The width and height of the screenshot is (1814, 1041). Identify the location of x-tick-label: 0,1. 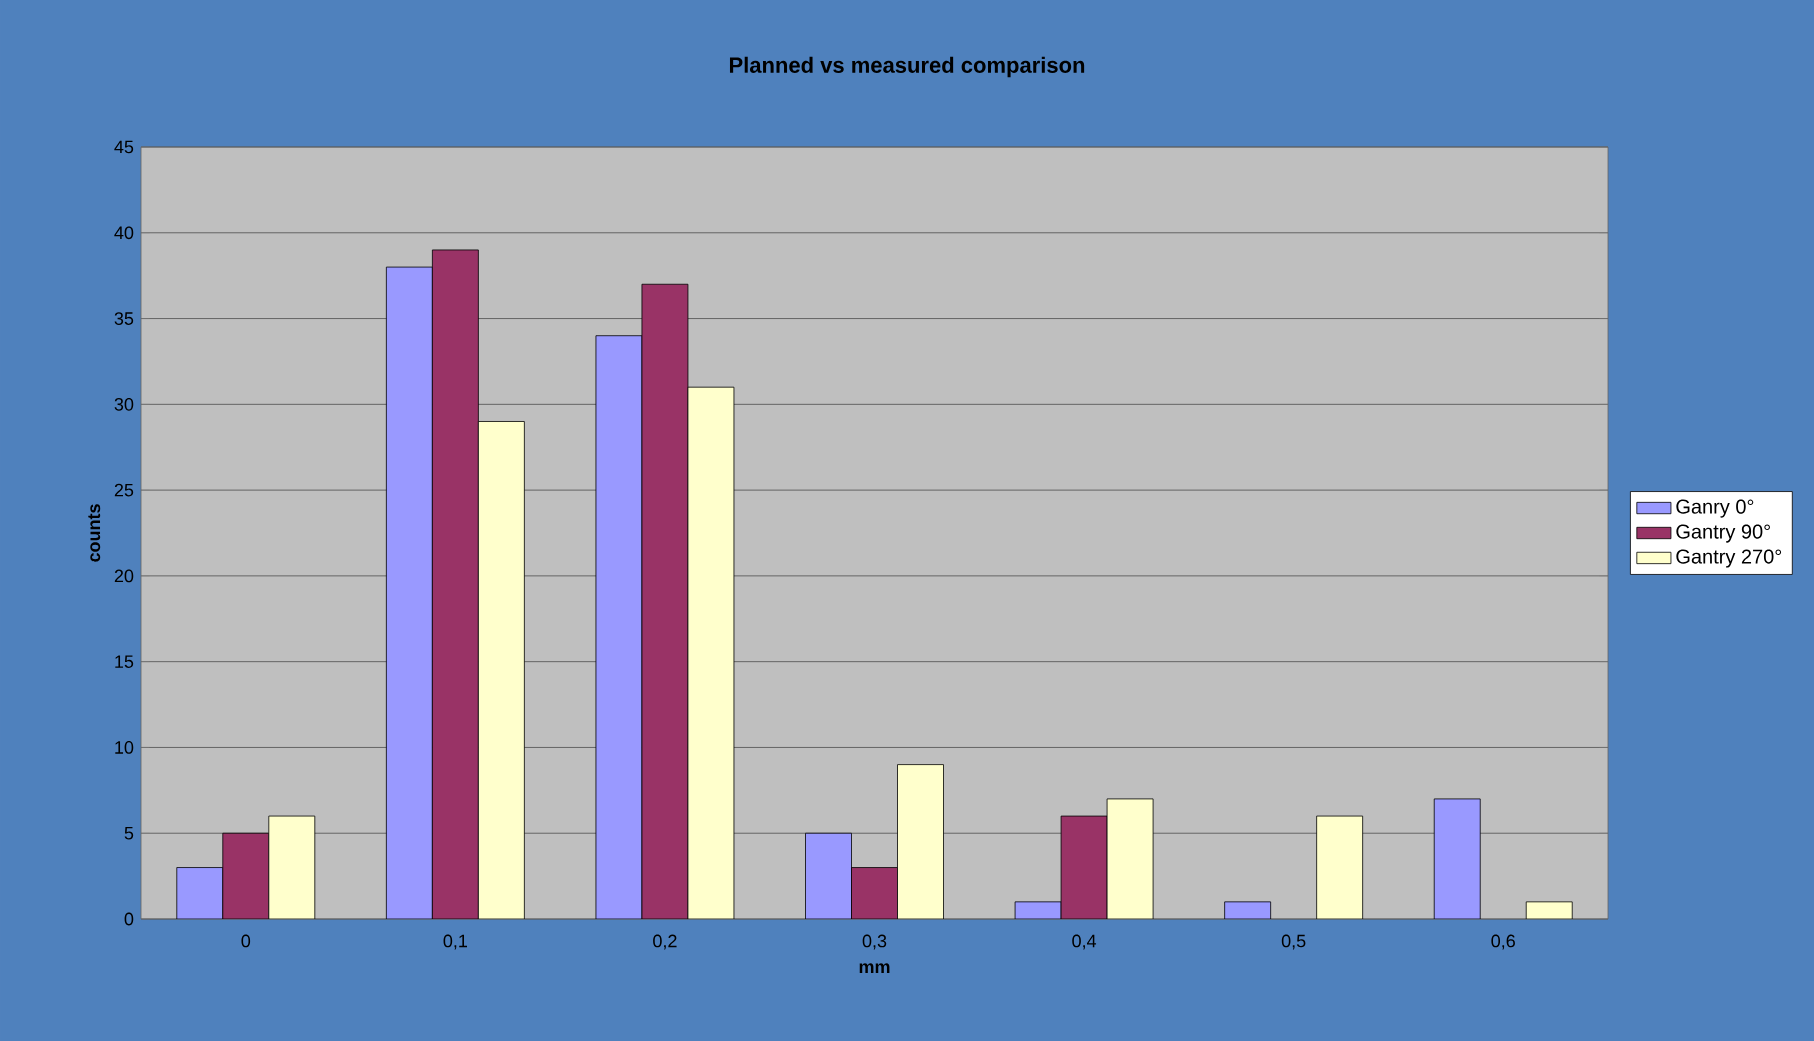
(455, 942).